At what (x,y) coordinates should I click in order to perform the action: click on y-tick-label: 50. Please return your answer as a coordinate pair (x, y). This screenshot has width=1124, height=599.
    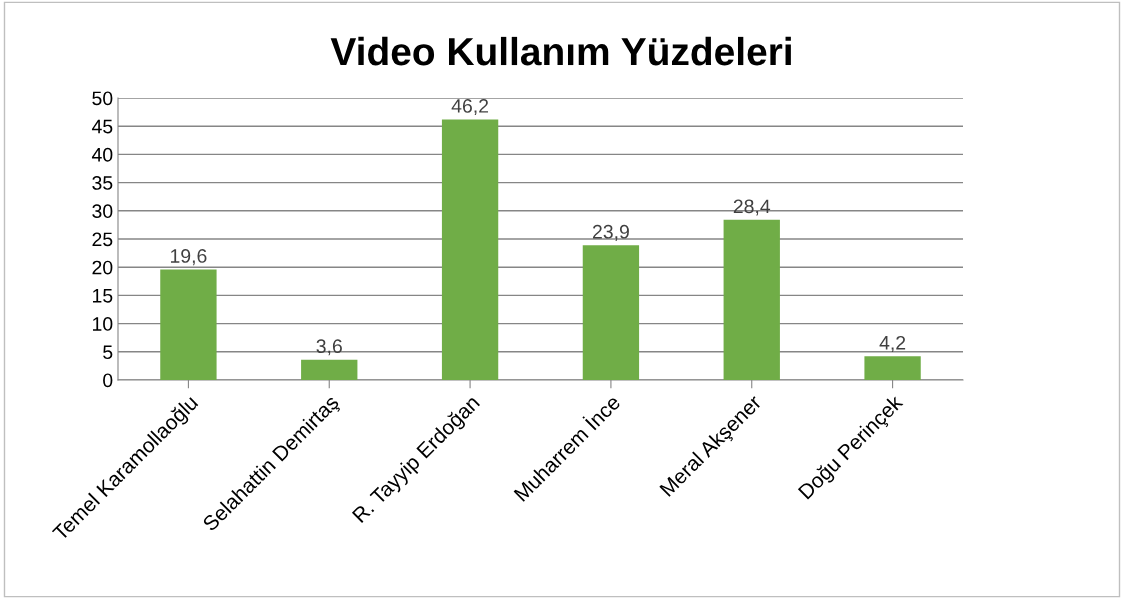
    Looking at the image, I should click on (102, 98).